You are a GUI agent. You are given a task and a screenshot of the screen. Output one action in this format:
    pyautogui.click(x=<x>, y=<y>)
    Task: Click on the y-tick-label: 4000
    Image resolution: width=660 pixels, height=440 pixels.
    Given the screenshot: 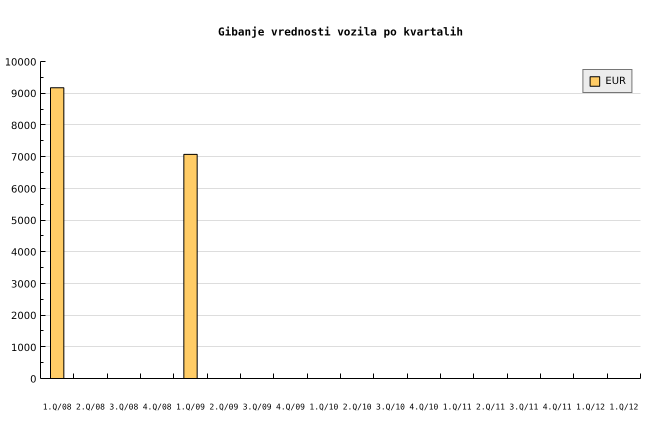 What is the action you would take?
    pyautogui.click(x=24, y=253)
    